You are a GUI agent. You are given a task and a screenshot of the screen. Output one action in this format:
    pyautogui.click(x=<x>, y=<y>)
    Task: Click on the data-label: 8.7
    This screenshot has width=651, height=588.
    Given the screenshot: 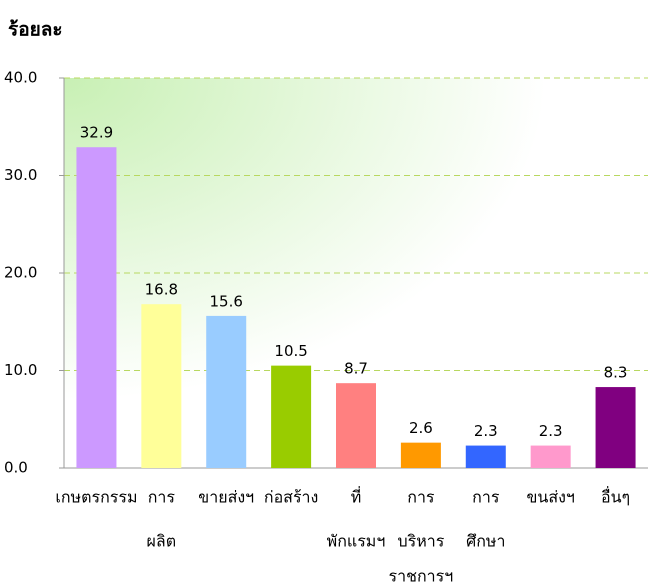 What is the action you would take?
    pyautogui.click(x=356, y=369)
    